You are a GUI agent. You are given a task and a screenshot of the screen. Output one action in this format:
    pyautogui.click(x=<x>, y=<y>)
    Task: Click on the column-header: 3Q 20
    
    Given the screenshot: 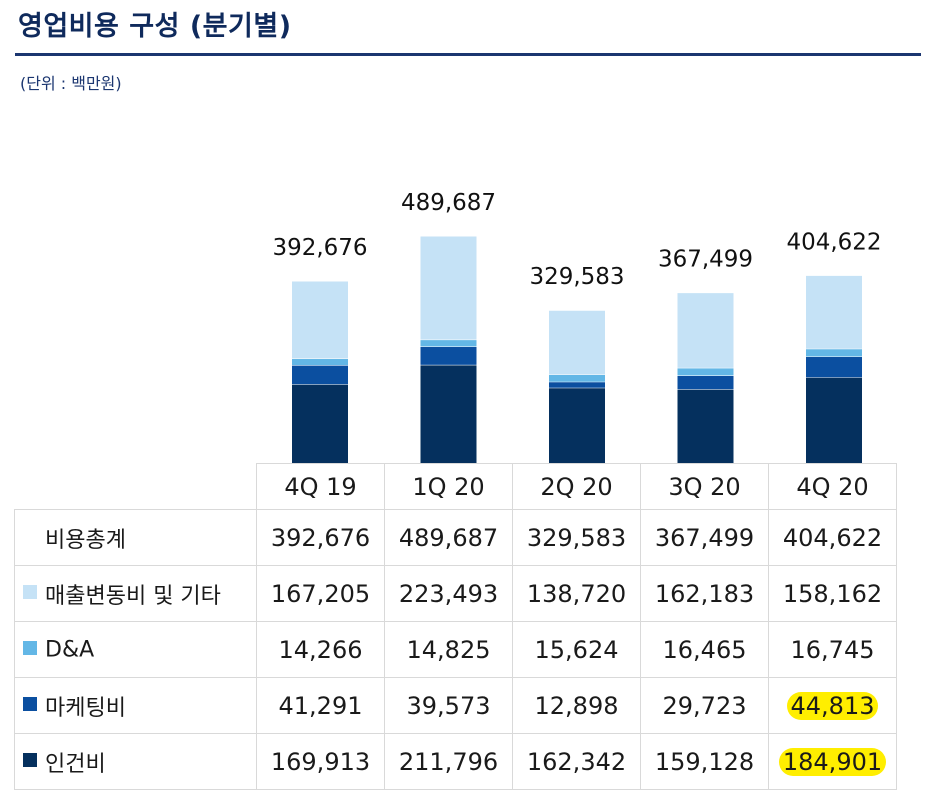 What is the action you would take?
    pyautogui.click(x=704, y=486)
    